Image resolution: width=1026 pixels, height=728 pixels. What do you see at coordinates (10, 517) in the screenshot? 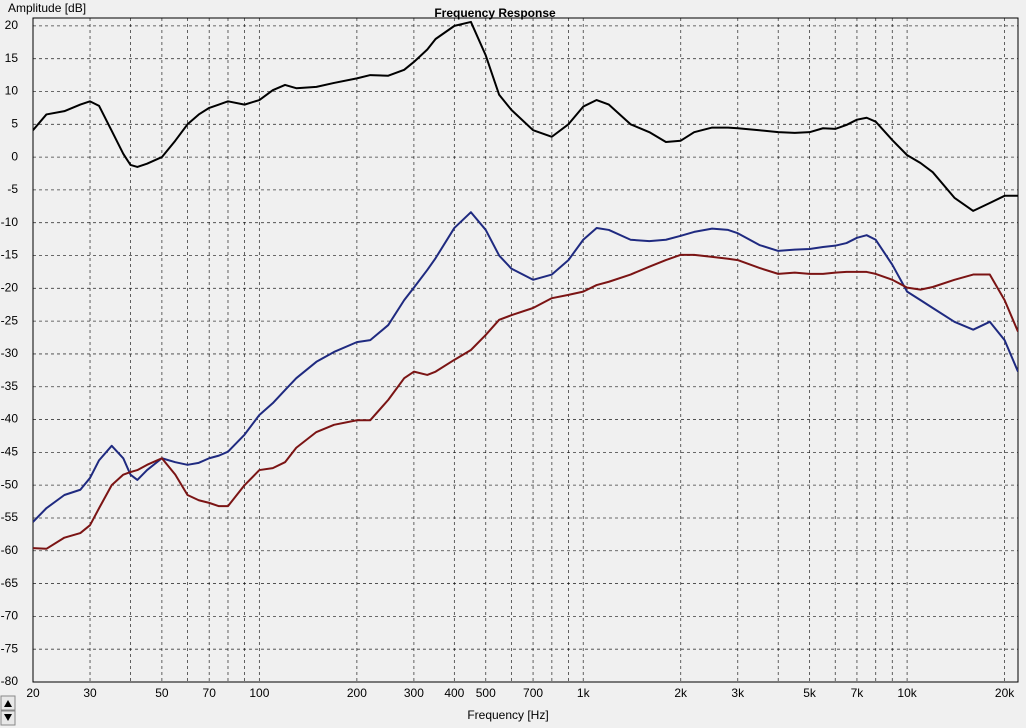
I see `y-tick-label: -55` at bounding box center [10, 517].